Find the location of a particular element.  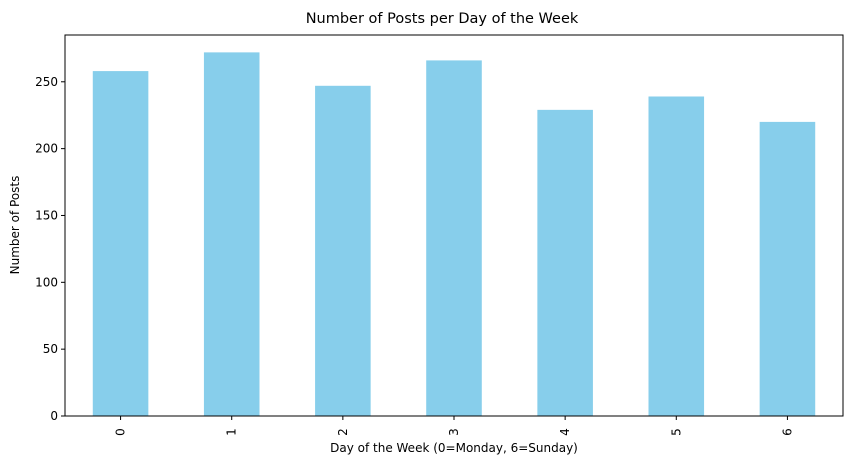

y-tick-label: 0 is located at coordinates (54, 416).